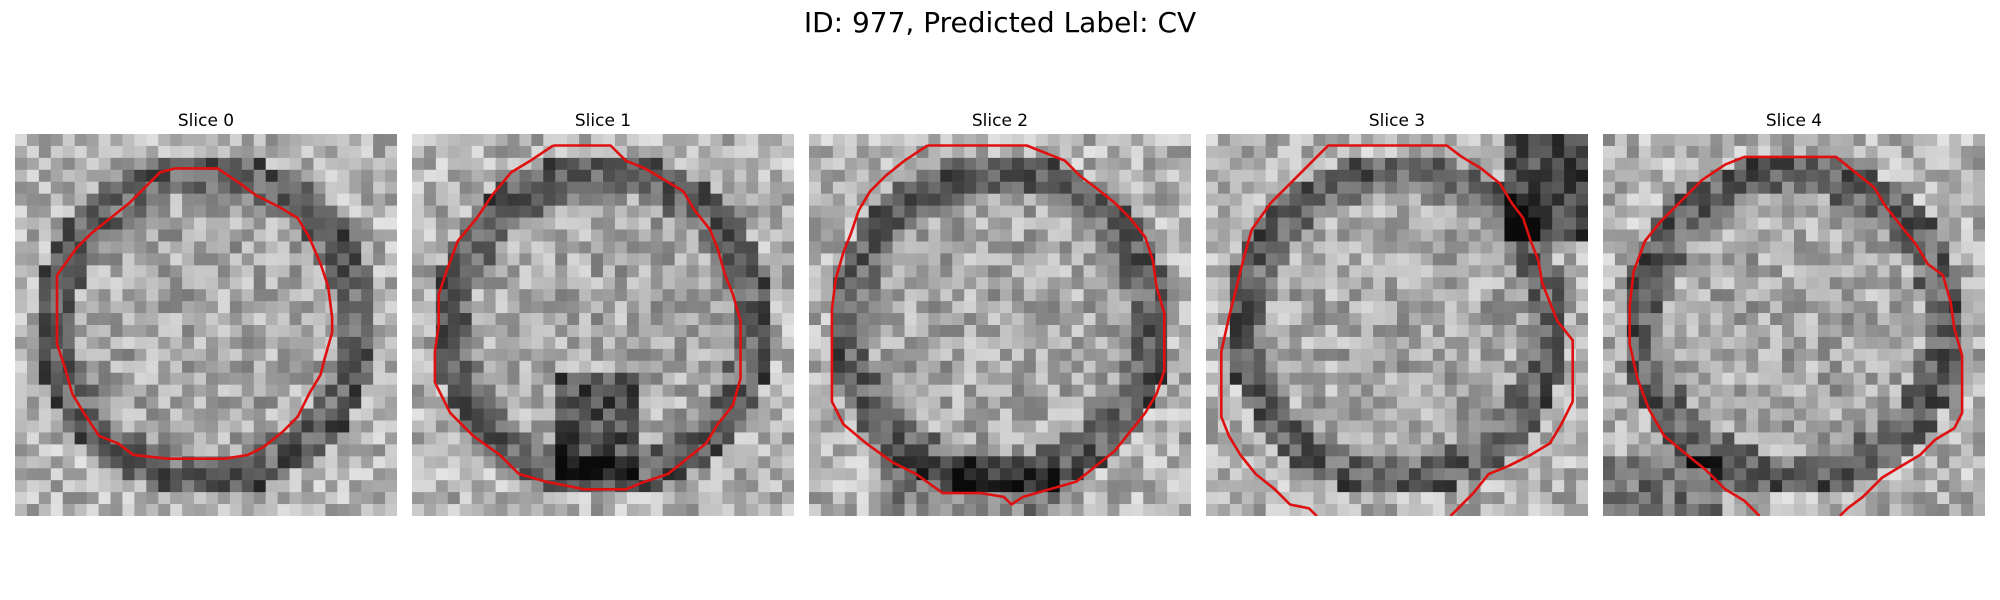  I want to click on slice-panel-4: Slice 4, so click(1794, 312).